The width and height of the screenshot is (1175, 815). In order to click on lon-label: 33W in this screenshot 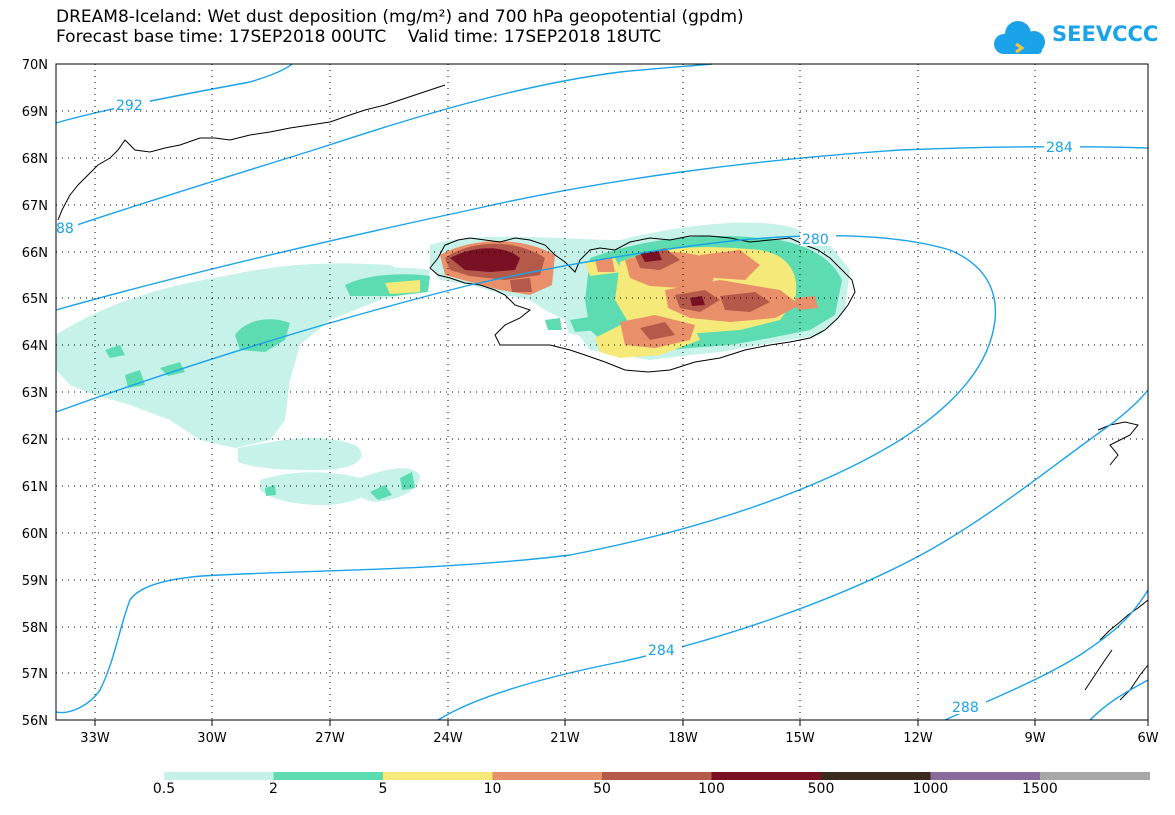, I will do `click(95, 738)`.